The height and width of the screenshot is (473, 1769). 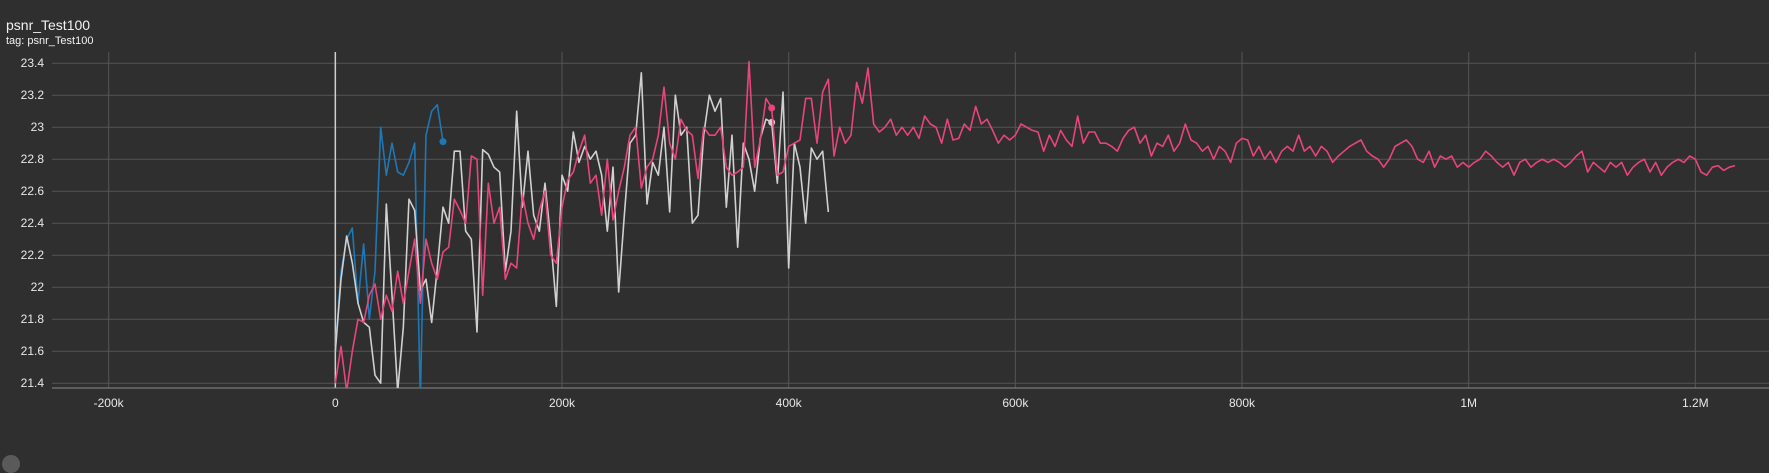 I want to click on x-tick-label: -200k, so click(x=109, y=403).